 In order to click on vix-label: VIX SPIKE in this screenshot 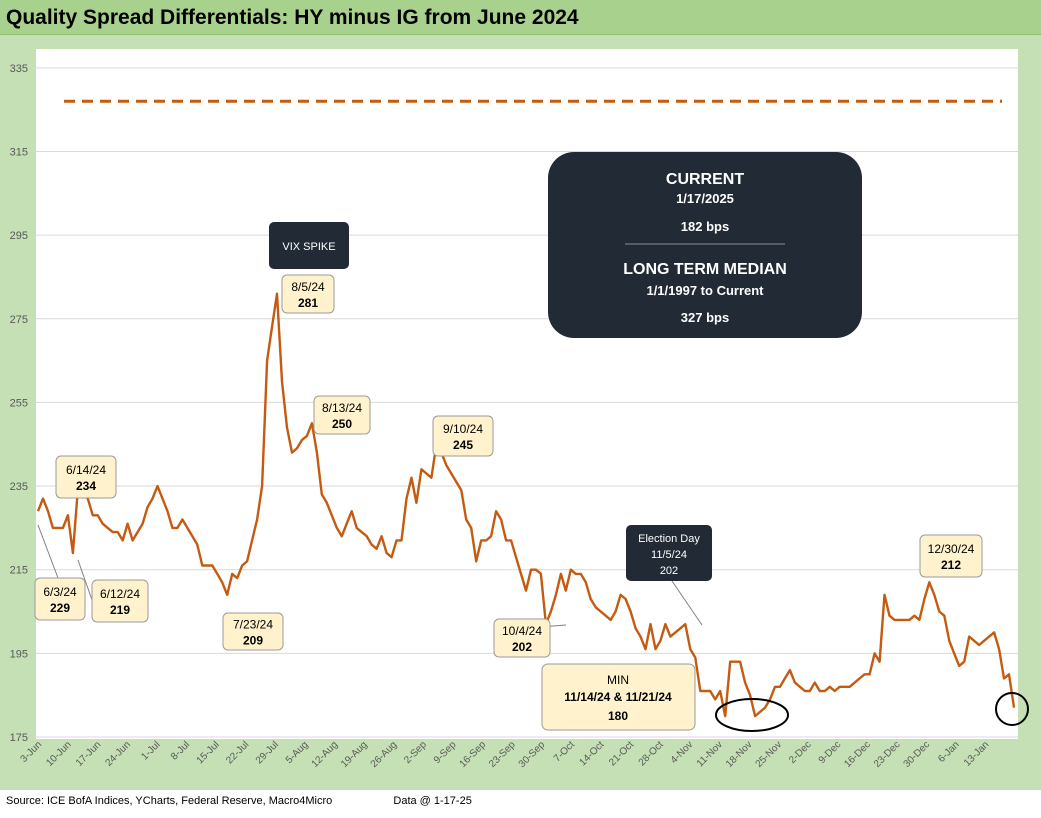, I will do `click(308, 247)`.